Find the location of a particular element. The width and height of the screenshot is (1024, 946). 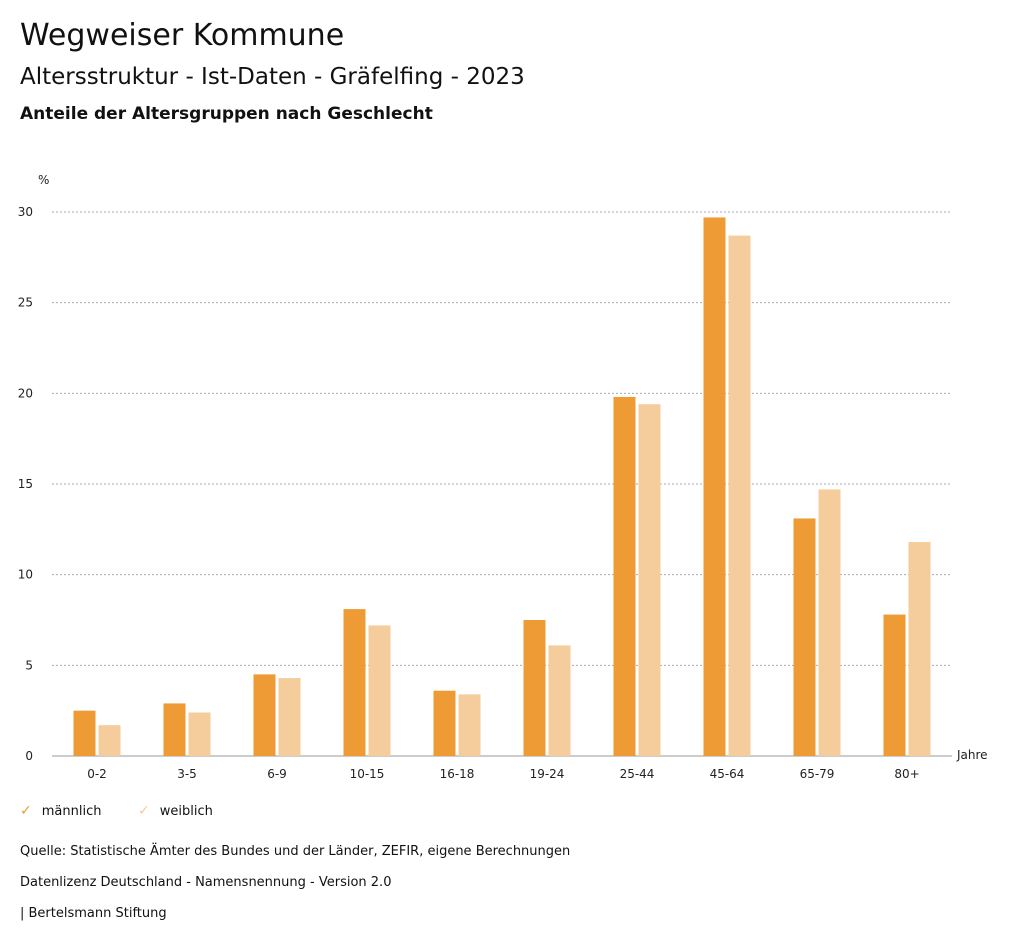

x-tick-label: 0-2 is located at coordinates (97, 774).